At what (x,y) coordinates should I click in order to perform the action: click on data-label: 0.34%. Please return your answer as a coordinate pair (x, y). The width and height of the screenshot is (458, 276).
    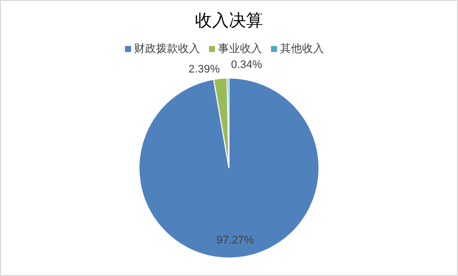
    Looking at the image, I should click on (246, 65).